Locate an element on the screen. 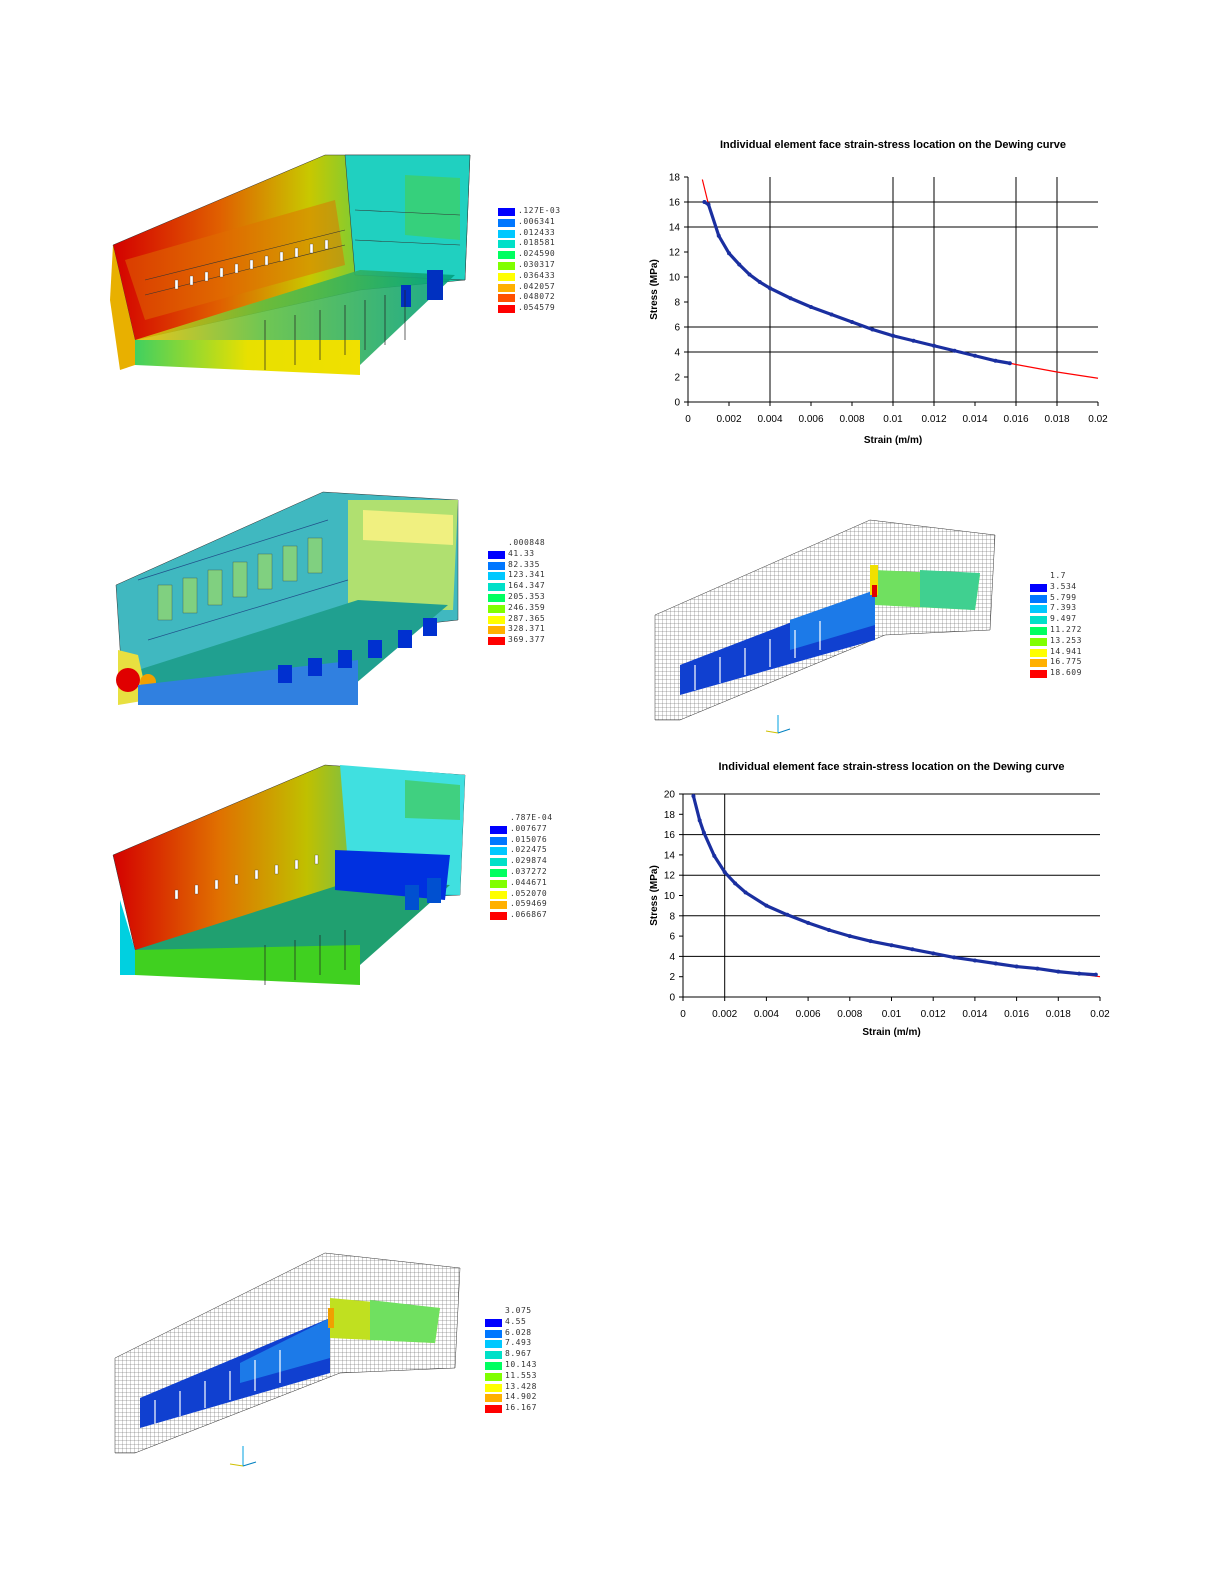 The width and height of the screenshot is (1224, 1584). y-axis-label: Stress (MPa) is located at coordinates (654, 895).